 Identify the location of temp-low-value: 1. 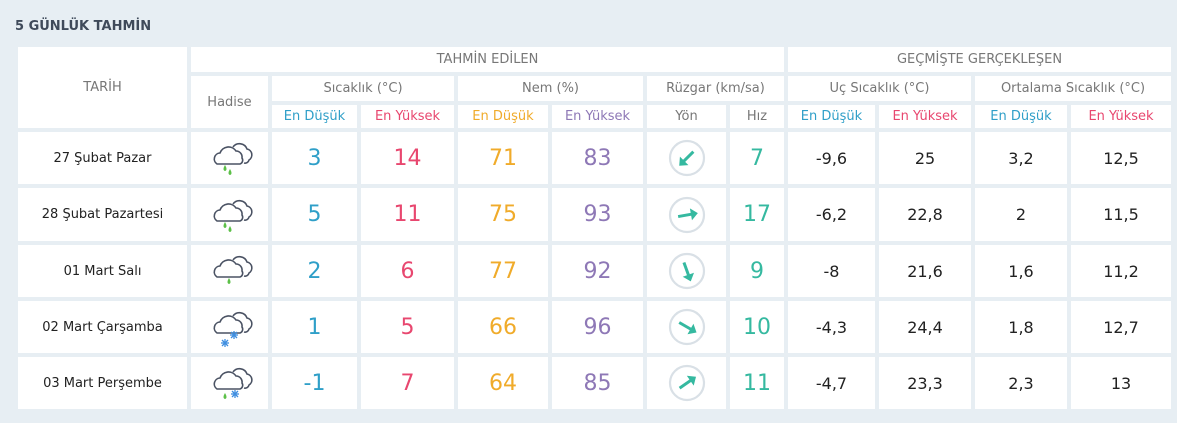
(314, 327).